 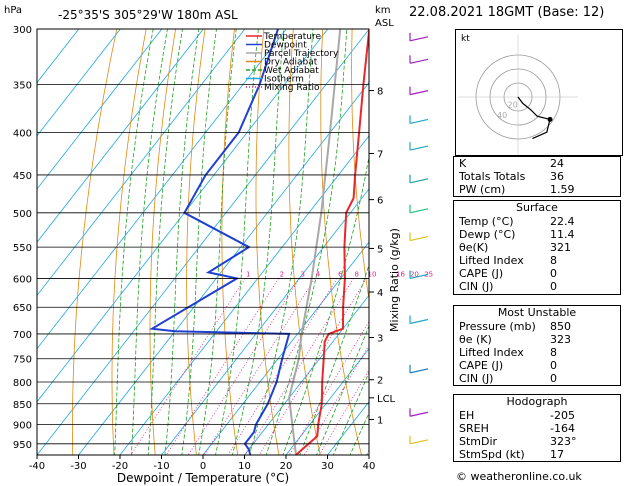 I want to click on mu-row: Pressure (mb) 850, so click(x=515, y=326).